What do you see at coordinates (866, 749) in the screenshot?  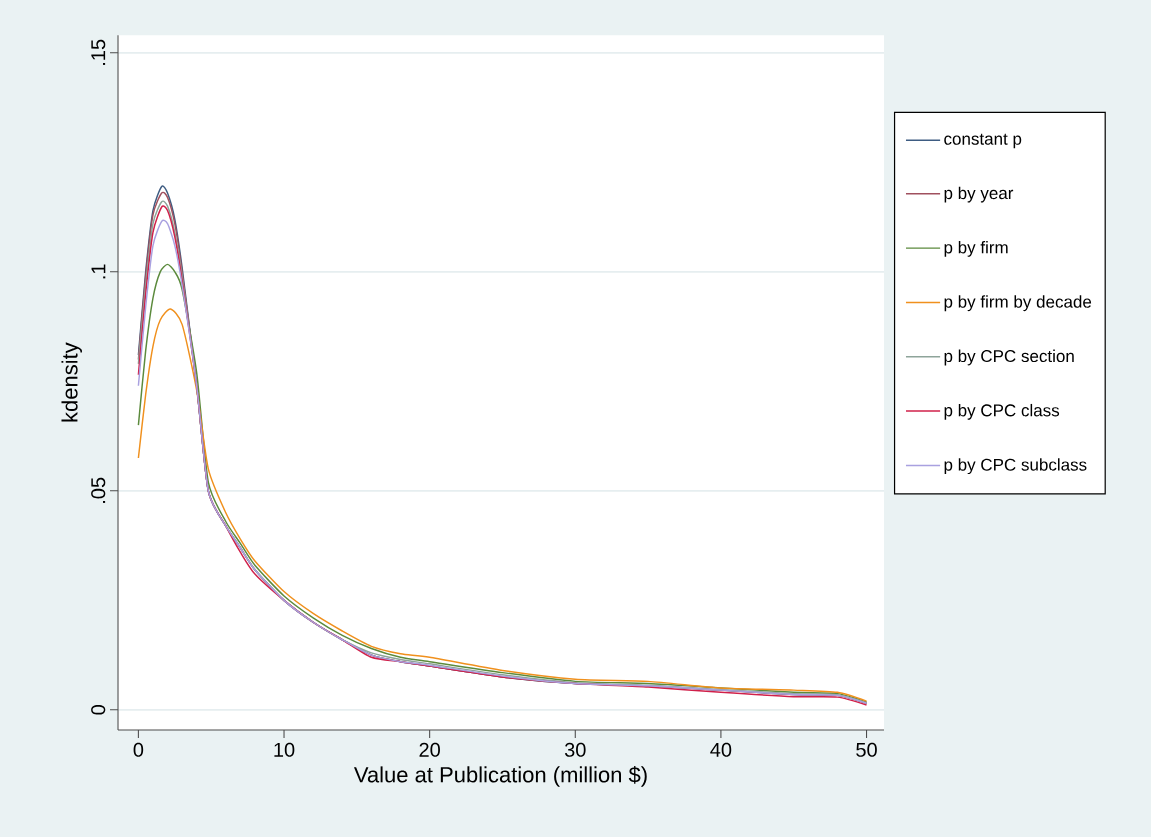 I see `x-tick-label: 50` at bounding box center [866, 749].